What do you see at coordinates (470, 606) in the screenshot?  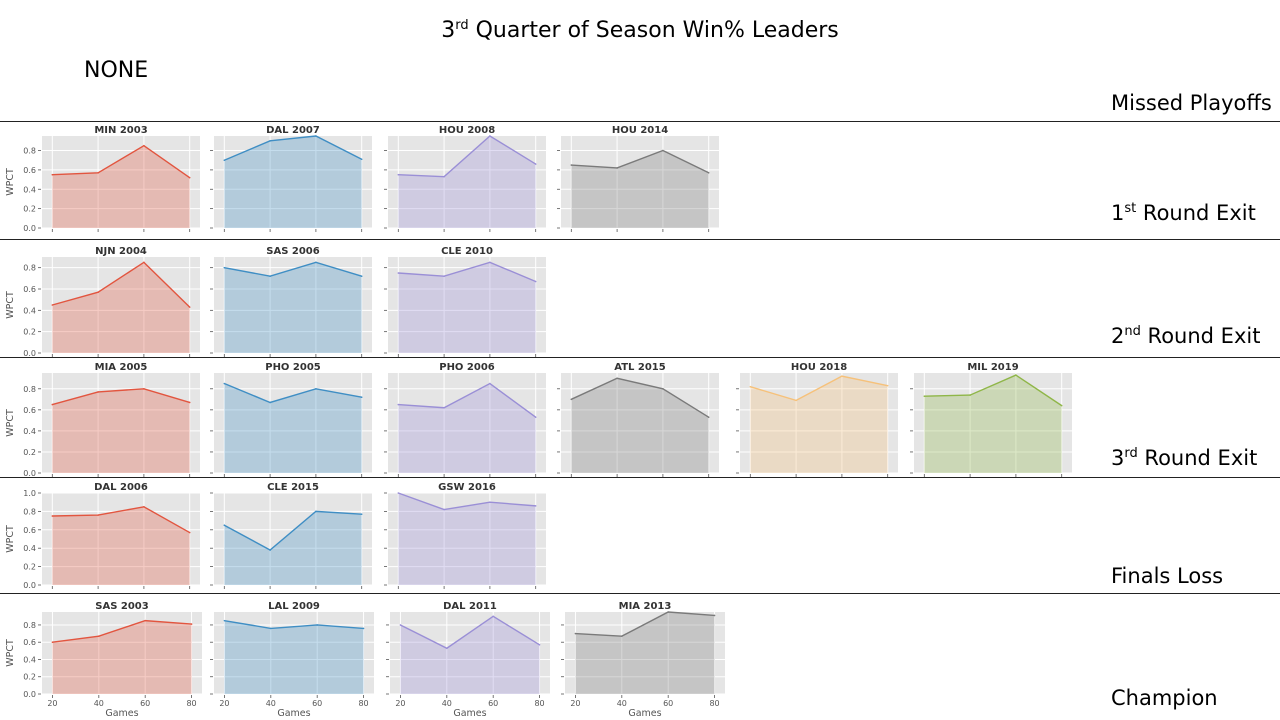 I see `panel-title: DAL 2011` at bounding box center [470, 606].